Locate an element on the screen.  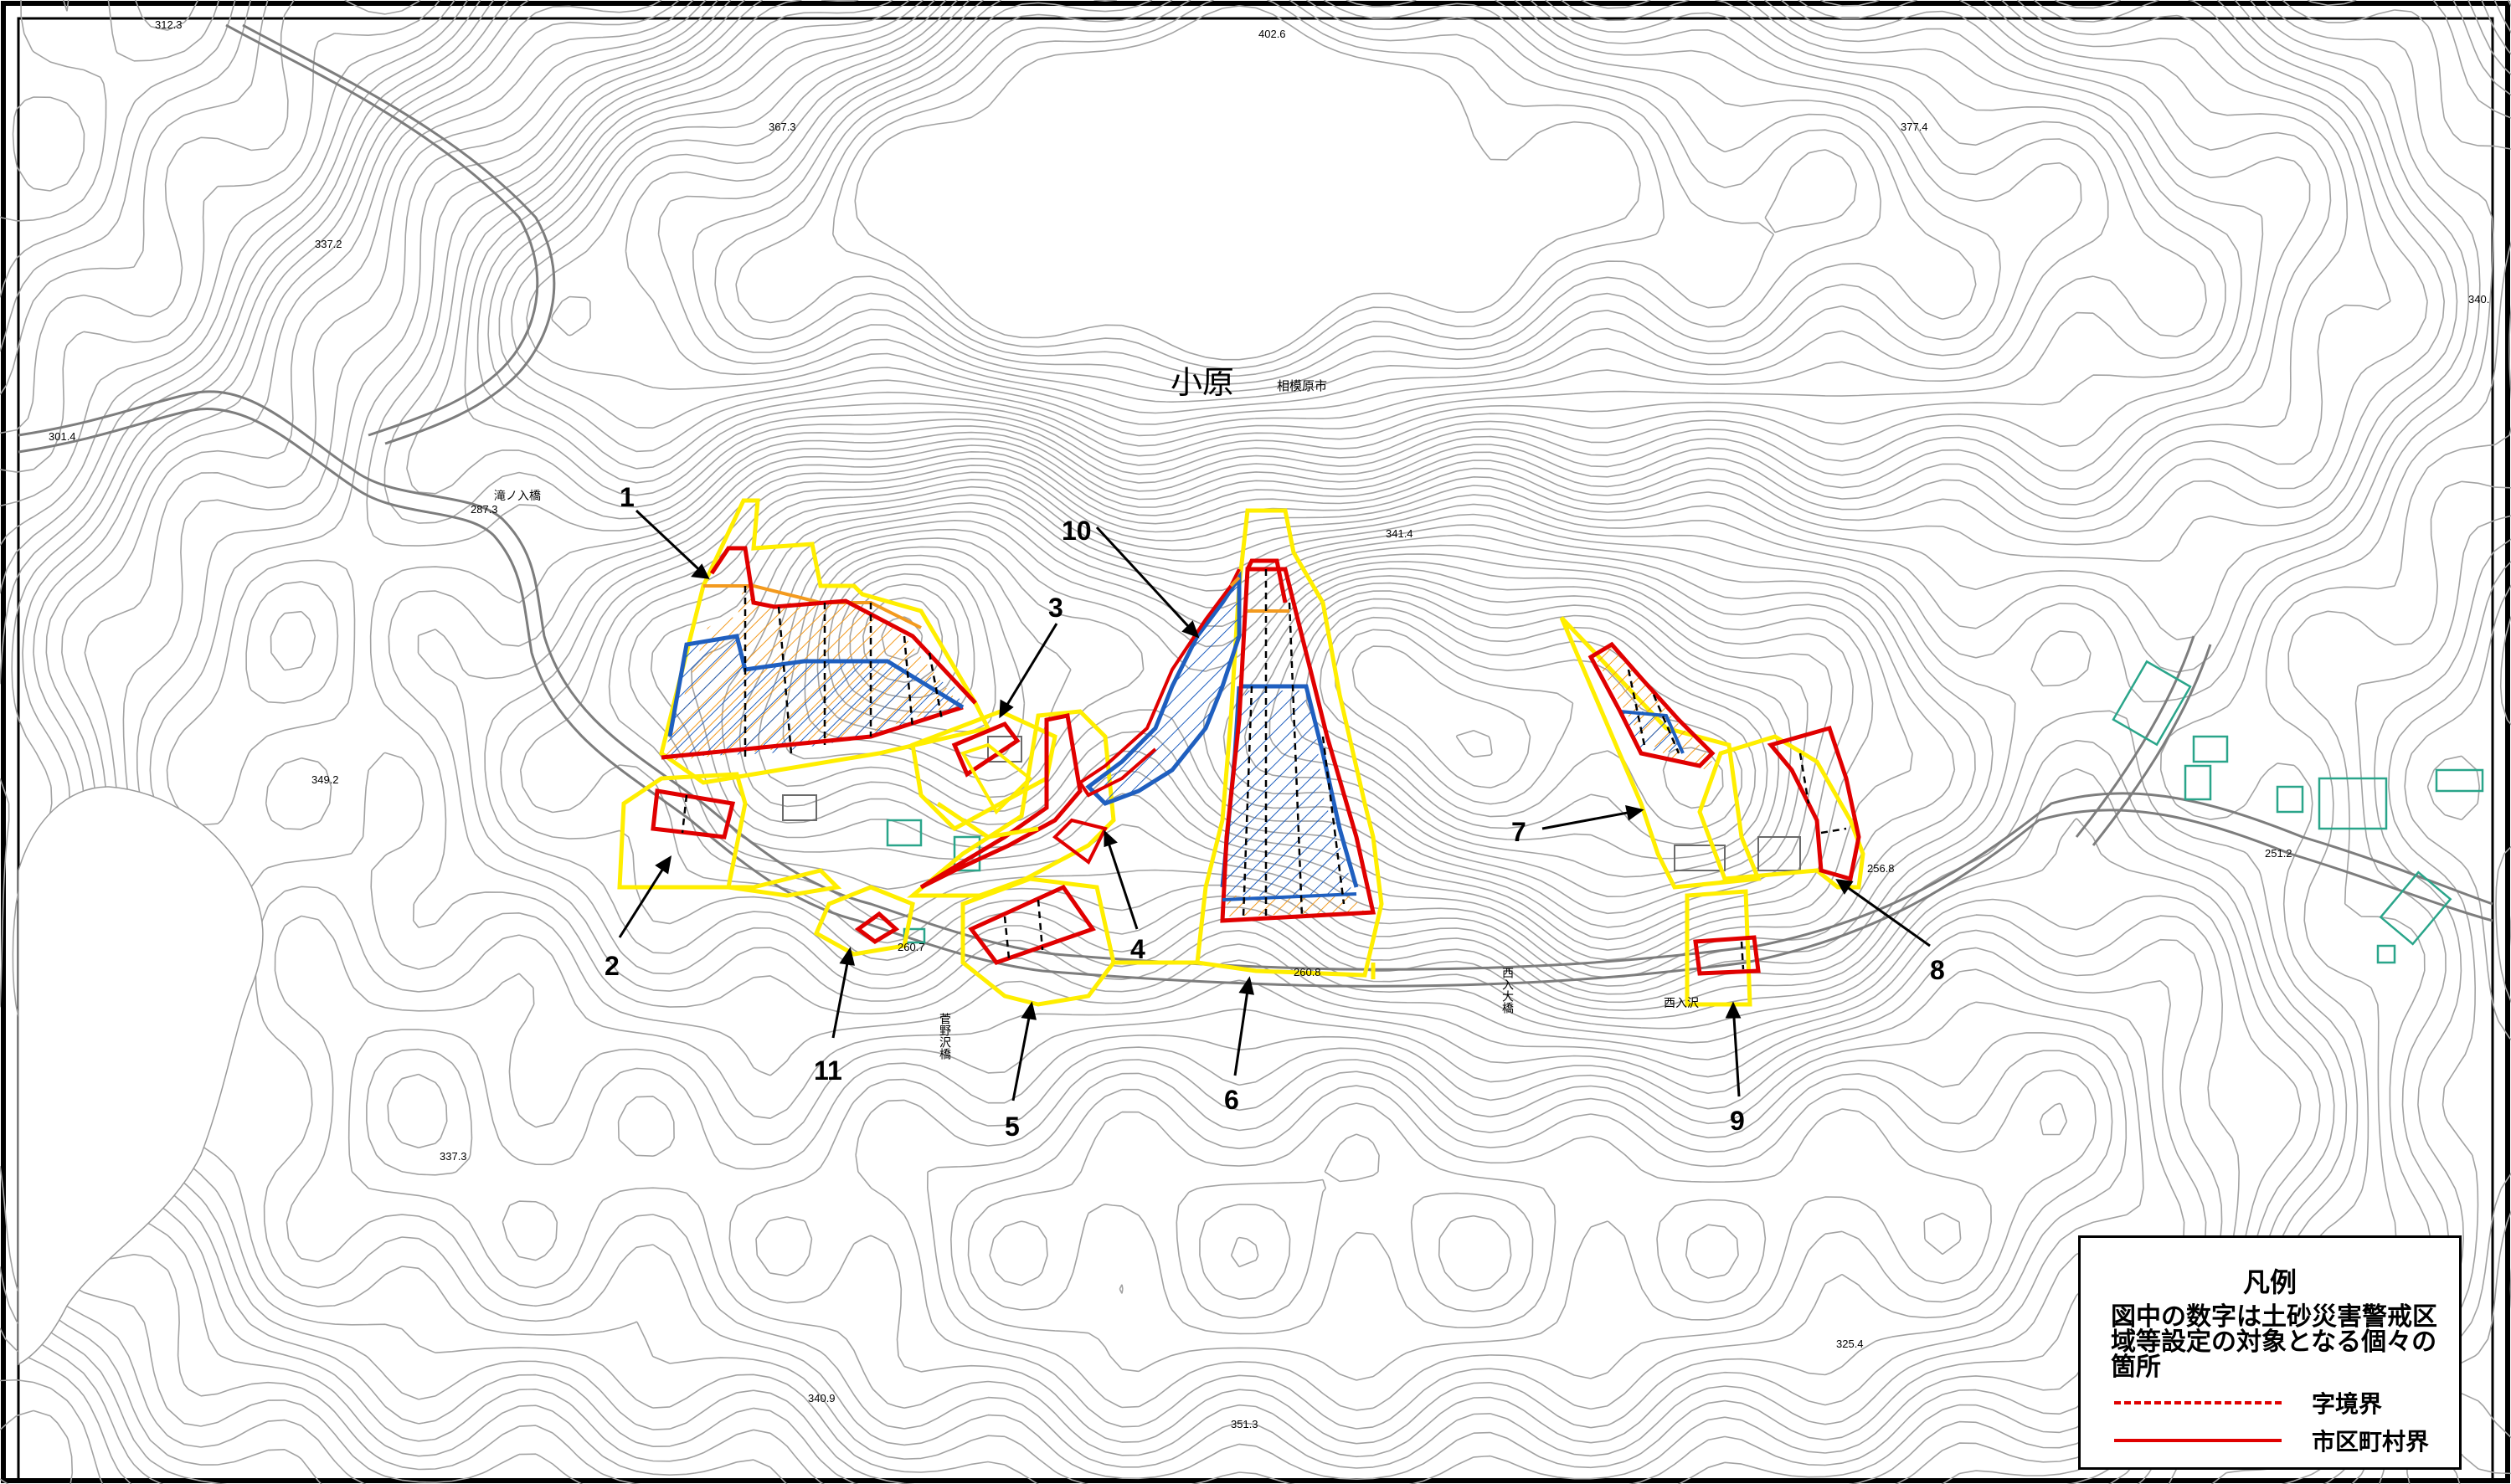
site-label-4: 4 is located at coordinates (1138, 949).